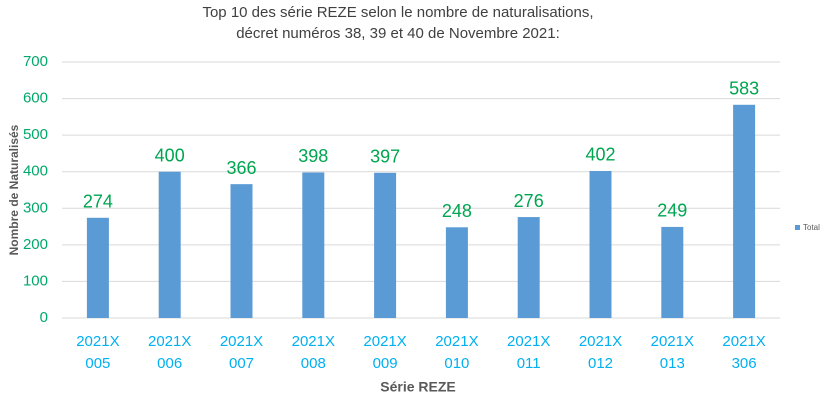 The height and width of the screenshot is (410, 831). Describe the element at coordinates (744, 89) in the screenshot. I see `data-label: 583` at that location.